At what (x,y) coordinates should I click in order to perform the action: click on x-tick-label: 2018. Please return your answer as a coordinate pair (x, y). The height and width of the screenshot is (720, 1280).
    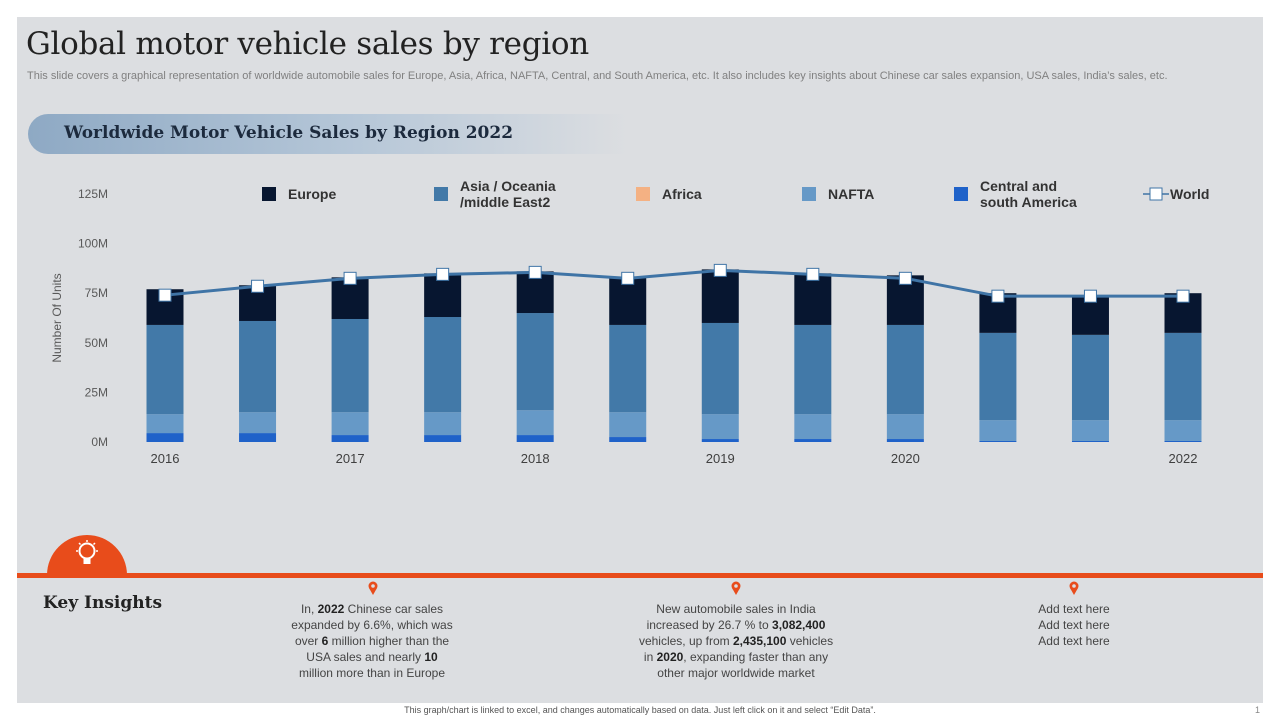
    Looking at the image, I should click on (535, 458).